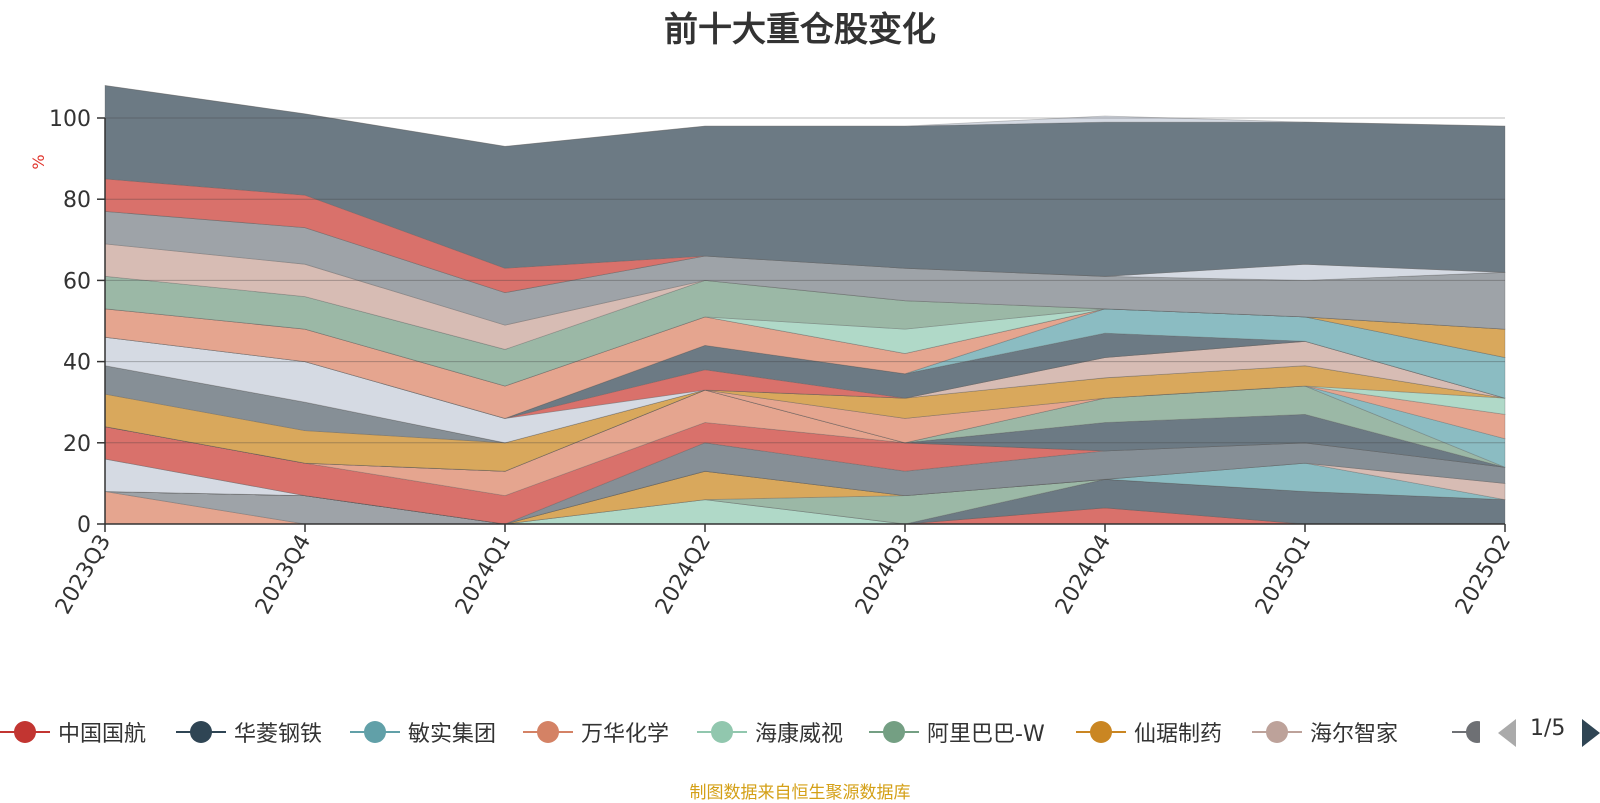  What do you see at coordinates (625, 734) in the screenshot?
I see `legend-label: 万华化学` at bounding box center [625, 734].